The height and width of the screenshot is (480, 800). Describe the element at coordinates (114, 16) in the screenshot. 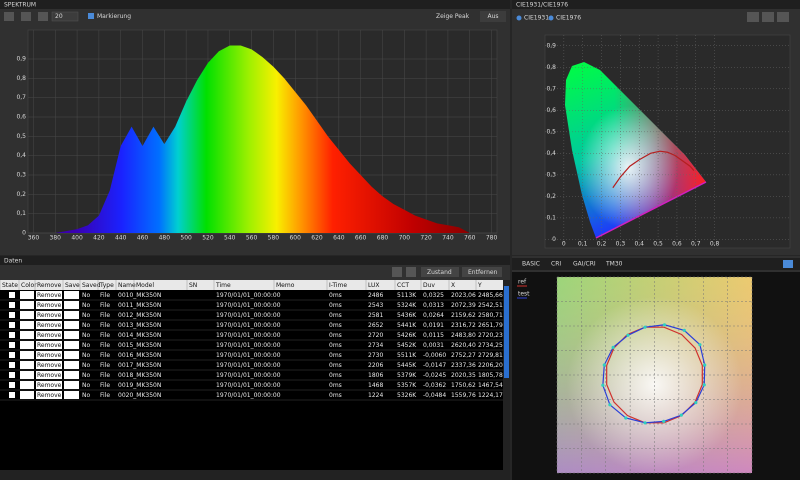

I see `marker-label: Markierung` at that location.